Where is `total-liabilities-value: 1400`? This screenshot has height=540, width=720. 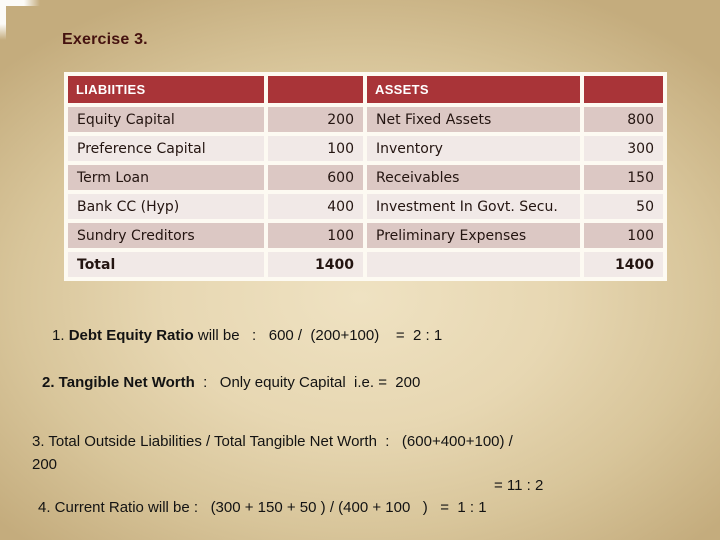 total-liabilities-value: 1400 is located at coordinates (315, 264).